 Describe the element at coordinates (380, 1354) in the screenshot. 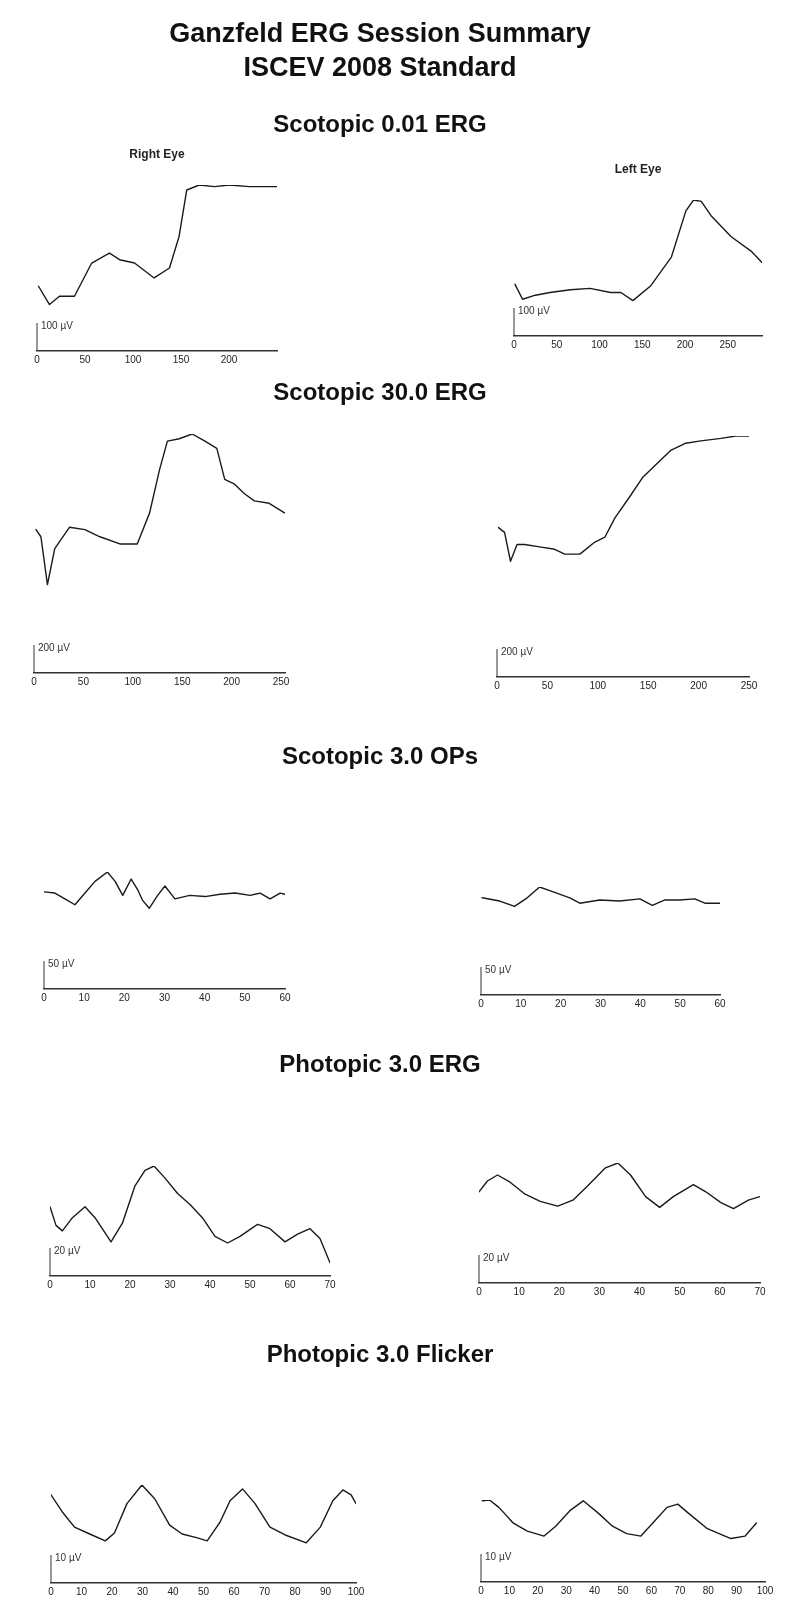

I see `chart-title: Photopic 3.0 Flicker` at that location.